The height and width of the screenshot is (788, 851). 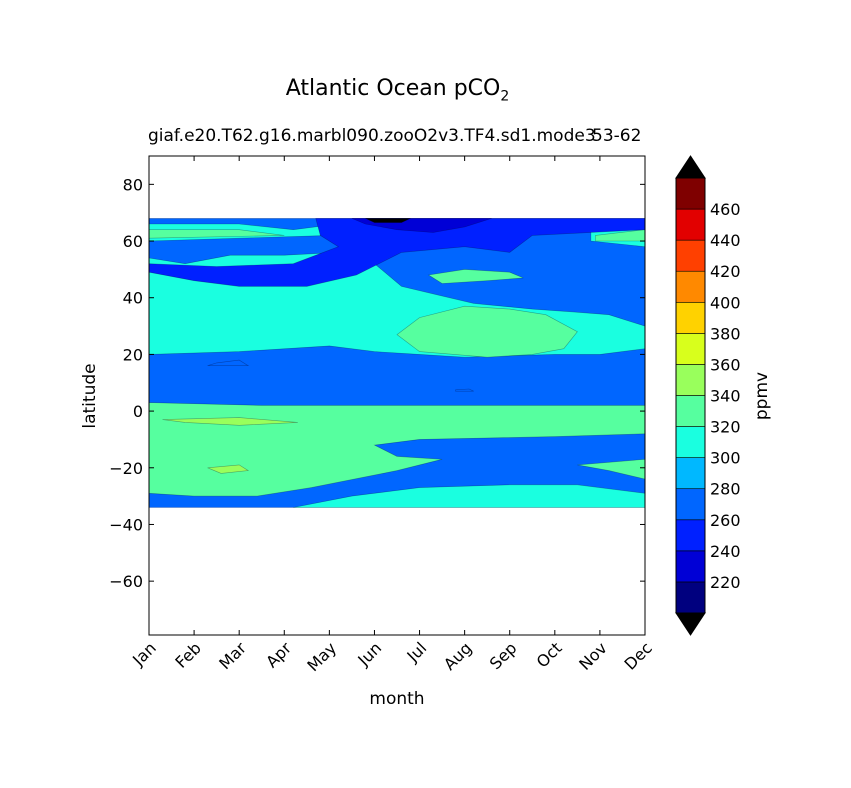 I want to click on y-tick-label: 40, so click(x=133, y=298).